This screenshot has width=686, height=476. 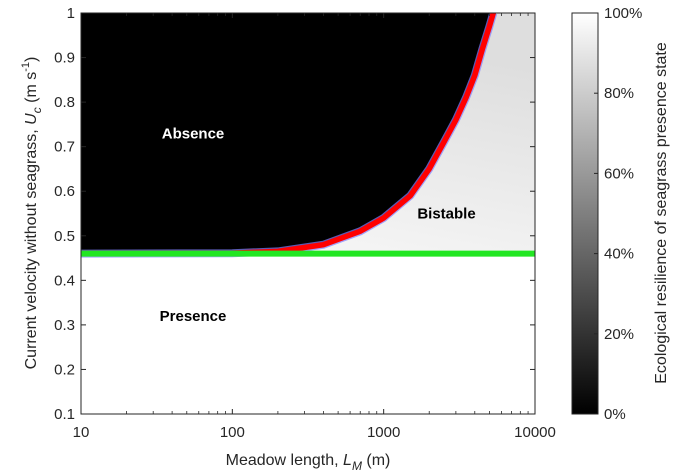 What do you see at coordinates (31, 119) in the screenshot?
I see `y-label-symbol: U` at bounding box center [31, 119].